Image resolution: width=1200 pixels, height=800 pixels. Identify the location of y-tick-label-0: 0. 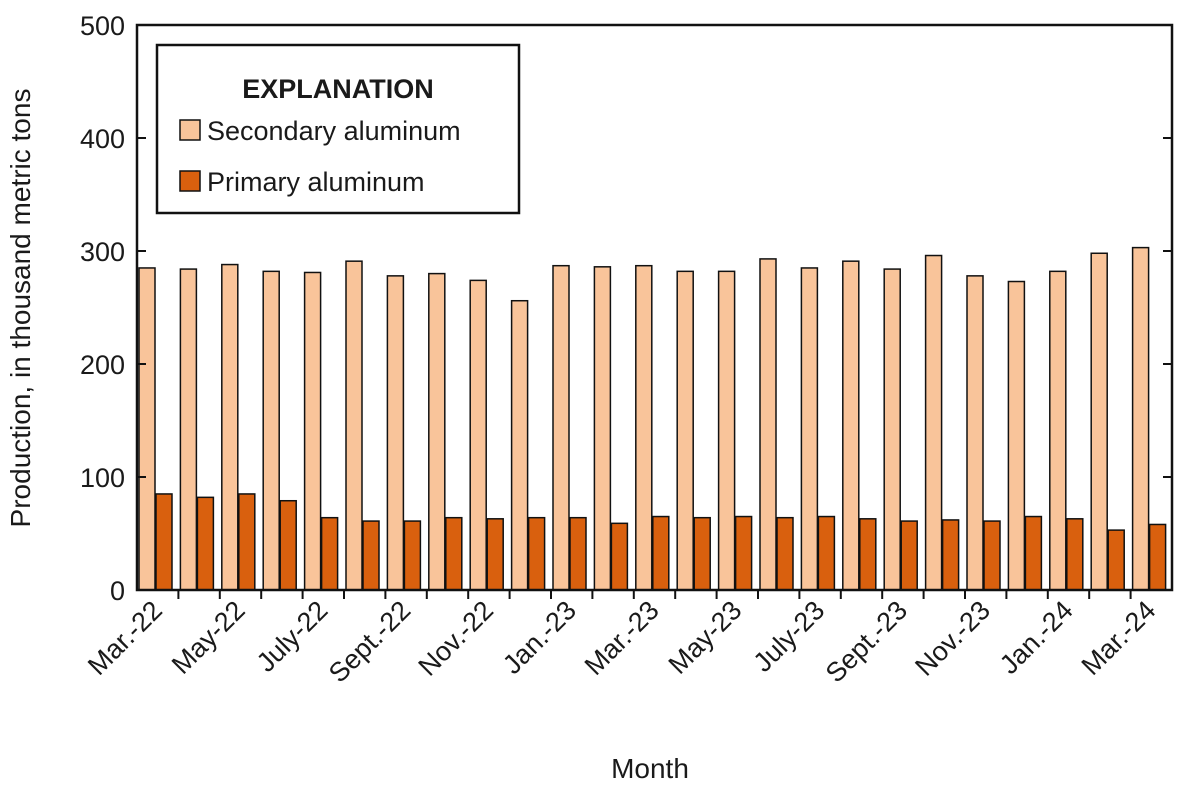
(117, 591).